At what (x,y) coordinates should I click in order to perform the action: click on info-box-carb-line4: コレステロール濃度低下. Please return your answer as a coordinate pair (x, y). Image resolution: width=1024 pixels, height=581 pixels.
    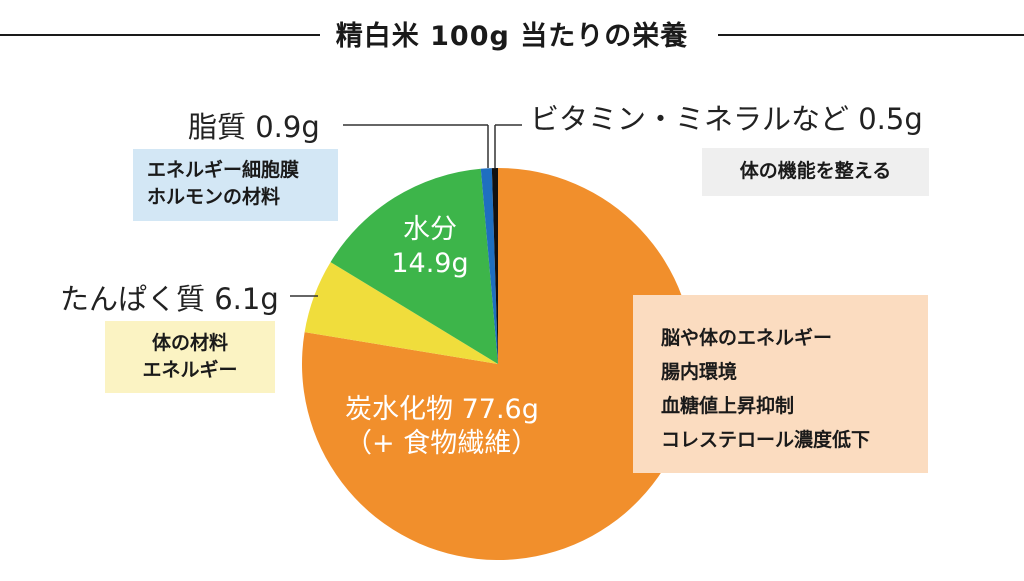
    Looking at the image, I should click on (766, 440).